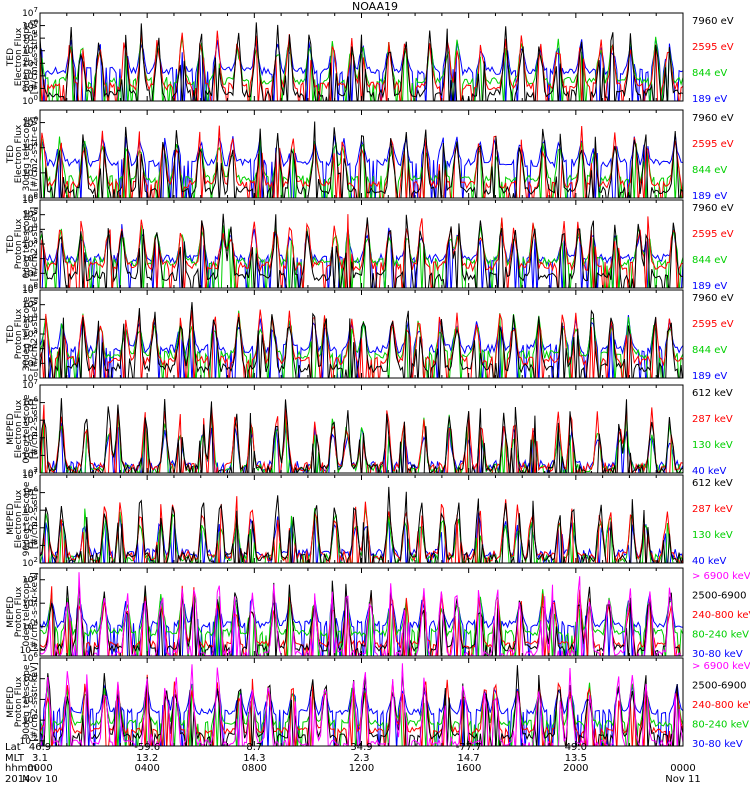 This screenshot has height=800, width=750. I want to click on footer-row-label: MLT, so click(15, 758).